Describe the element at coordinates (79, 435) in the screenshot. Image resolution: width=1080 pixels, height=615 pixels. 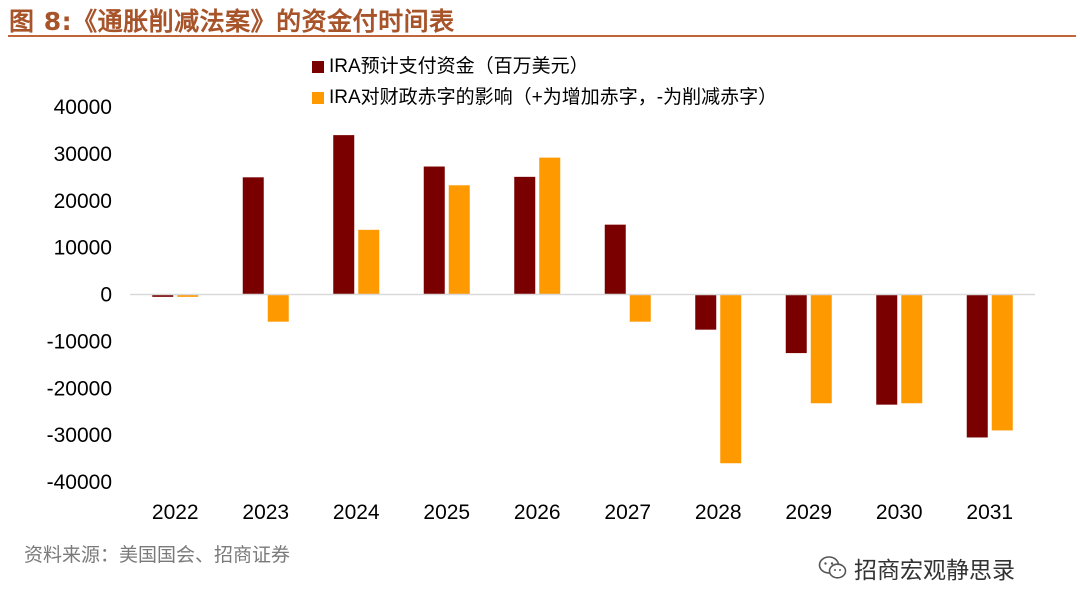
I see `y-tick-label: -30000` at that location.